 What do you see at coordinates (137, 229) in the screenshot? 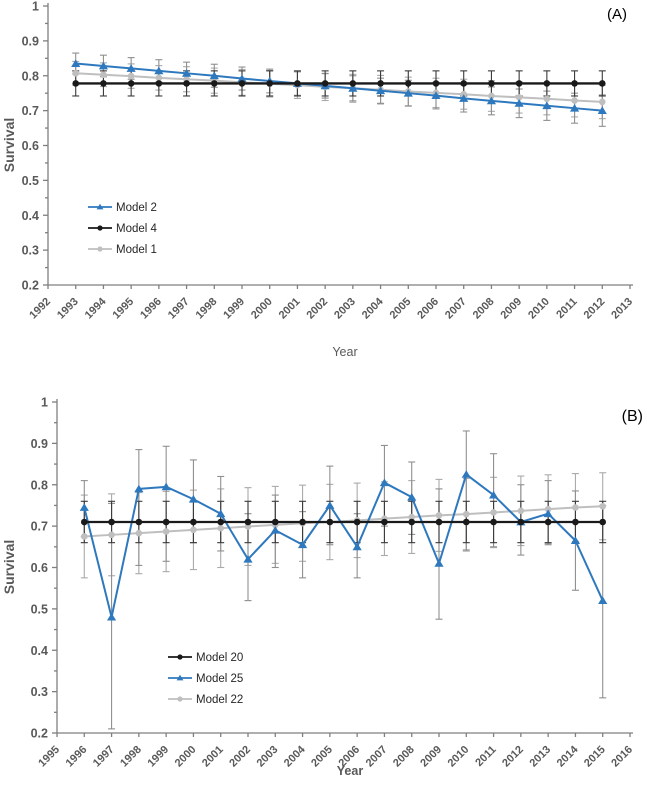
I see `legend-label: Model 4` at bounding box center [137, 229].